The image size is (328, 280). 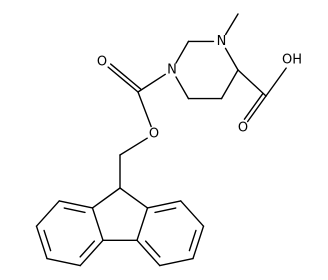 I want to click on atom-label: OH, so click(x=292, y=60).